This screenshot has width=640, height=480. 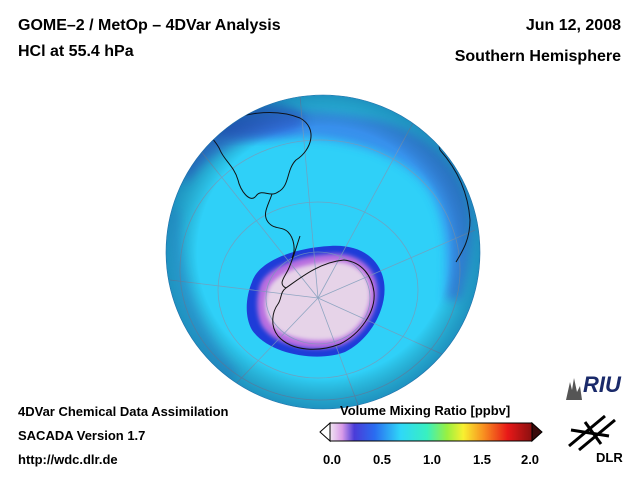 What do you see at coordinates (68, 459) in the screenshot?
I see `footer-url: http://wdc.dlr.de` at bounding box center [68, 459].